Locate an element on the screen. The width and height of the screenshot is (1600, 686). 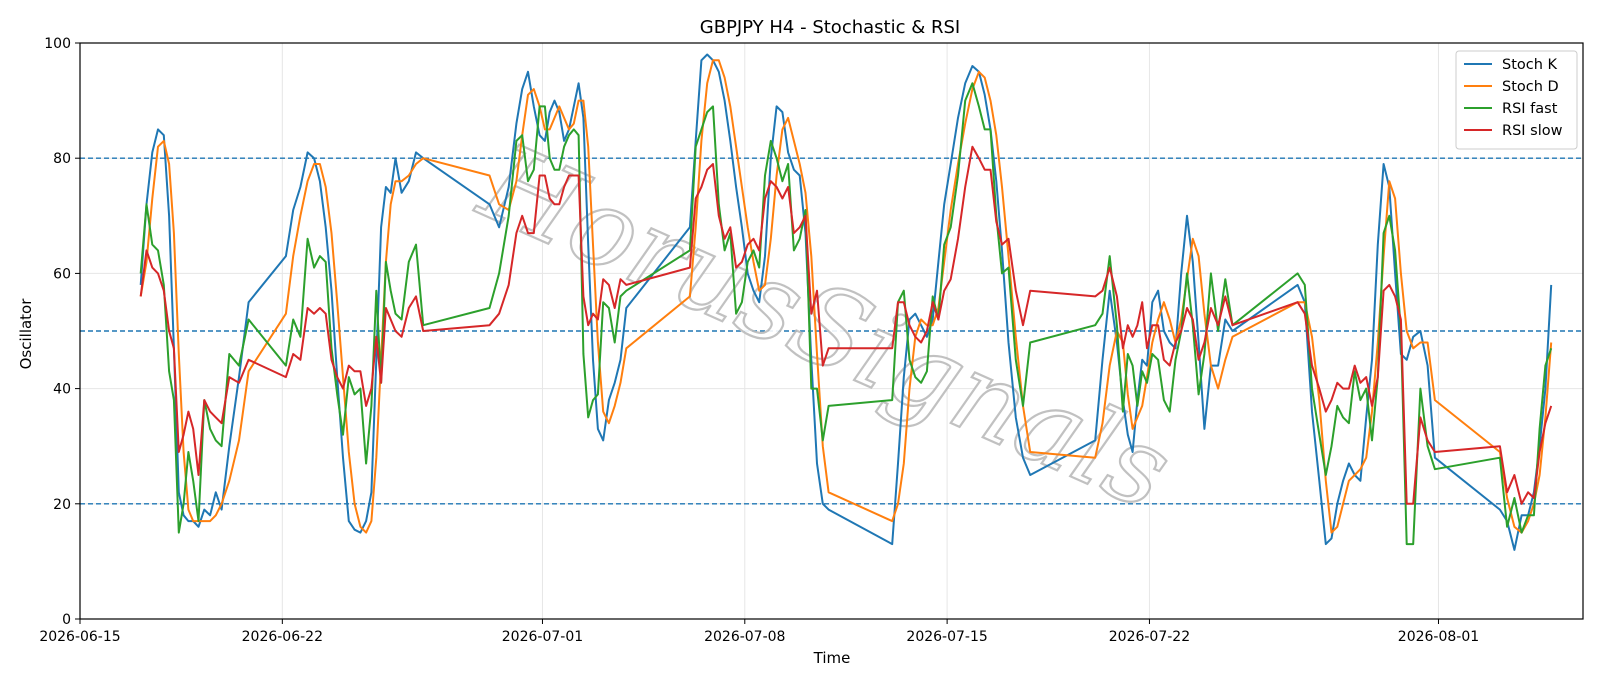
y-axis-ticks: 0 20 40 60 80 100 is located at coordinates (62, 332).